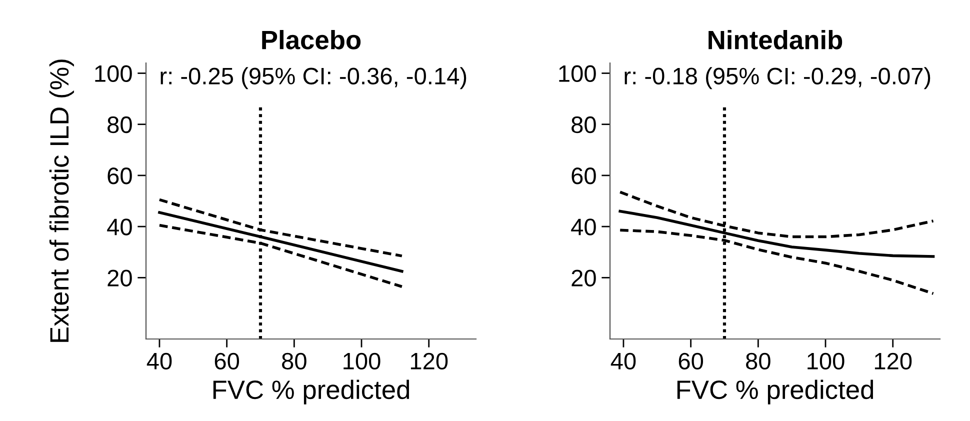  What do you see at coordinates (775, 40) in the screenshot?
I see `chart-title: Nintedanib` at bounding box center [775, 40].